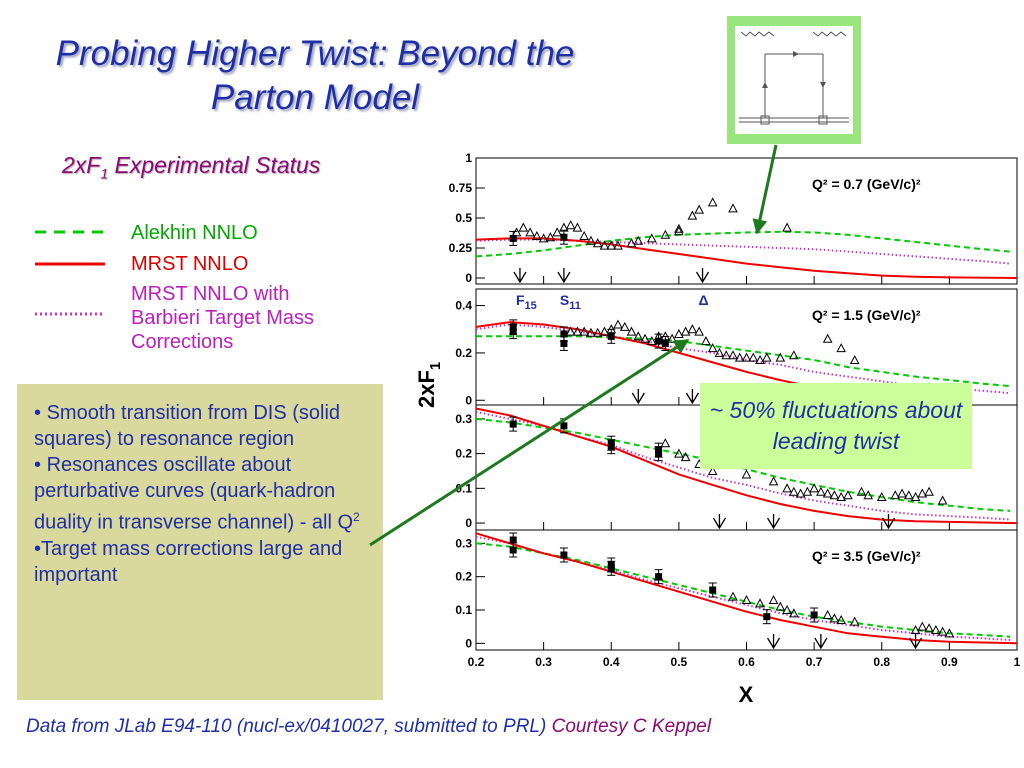  Describe the element at coordinates (679, 662) in the screenshot. I see `x-tick-label: 0.5` at that location.